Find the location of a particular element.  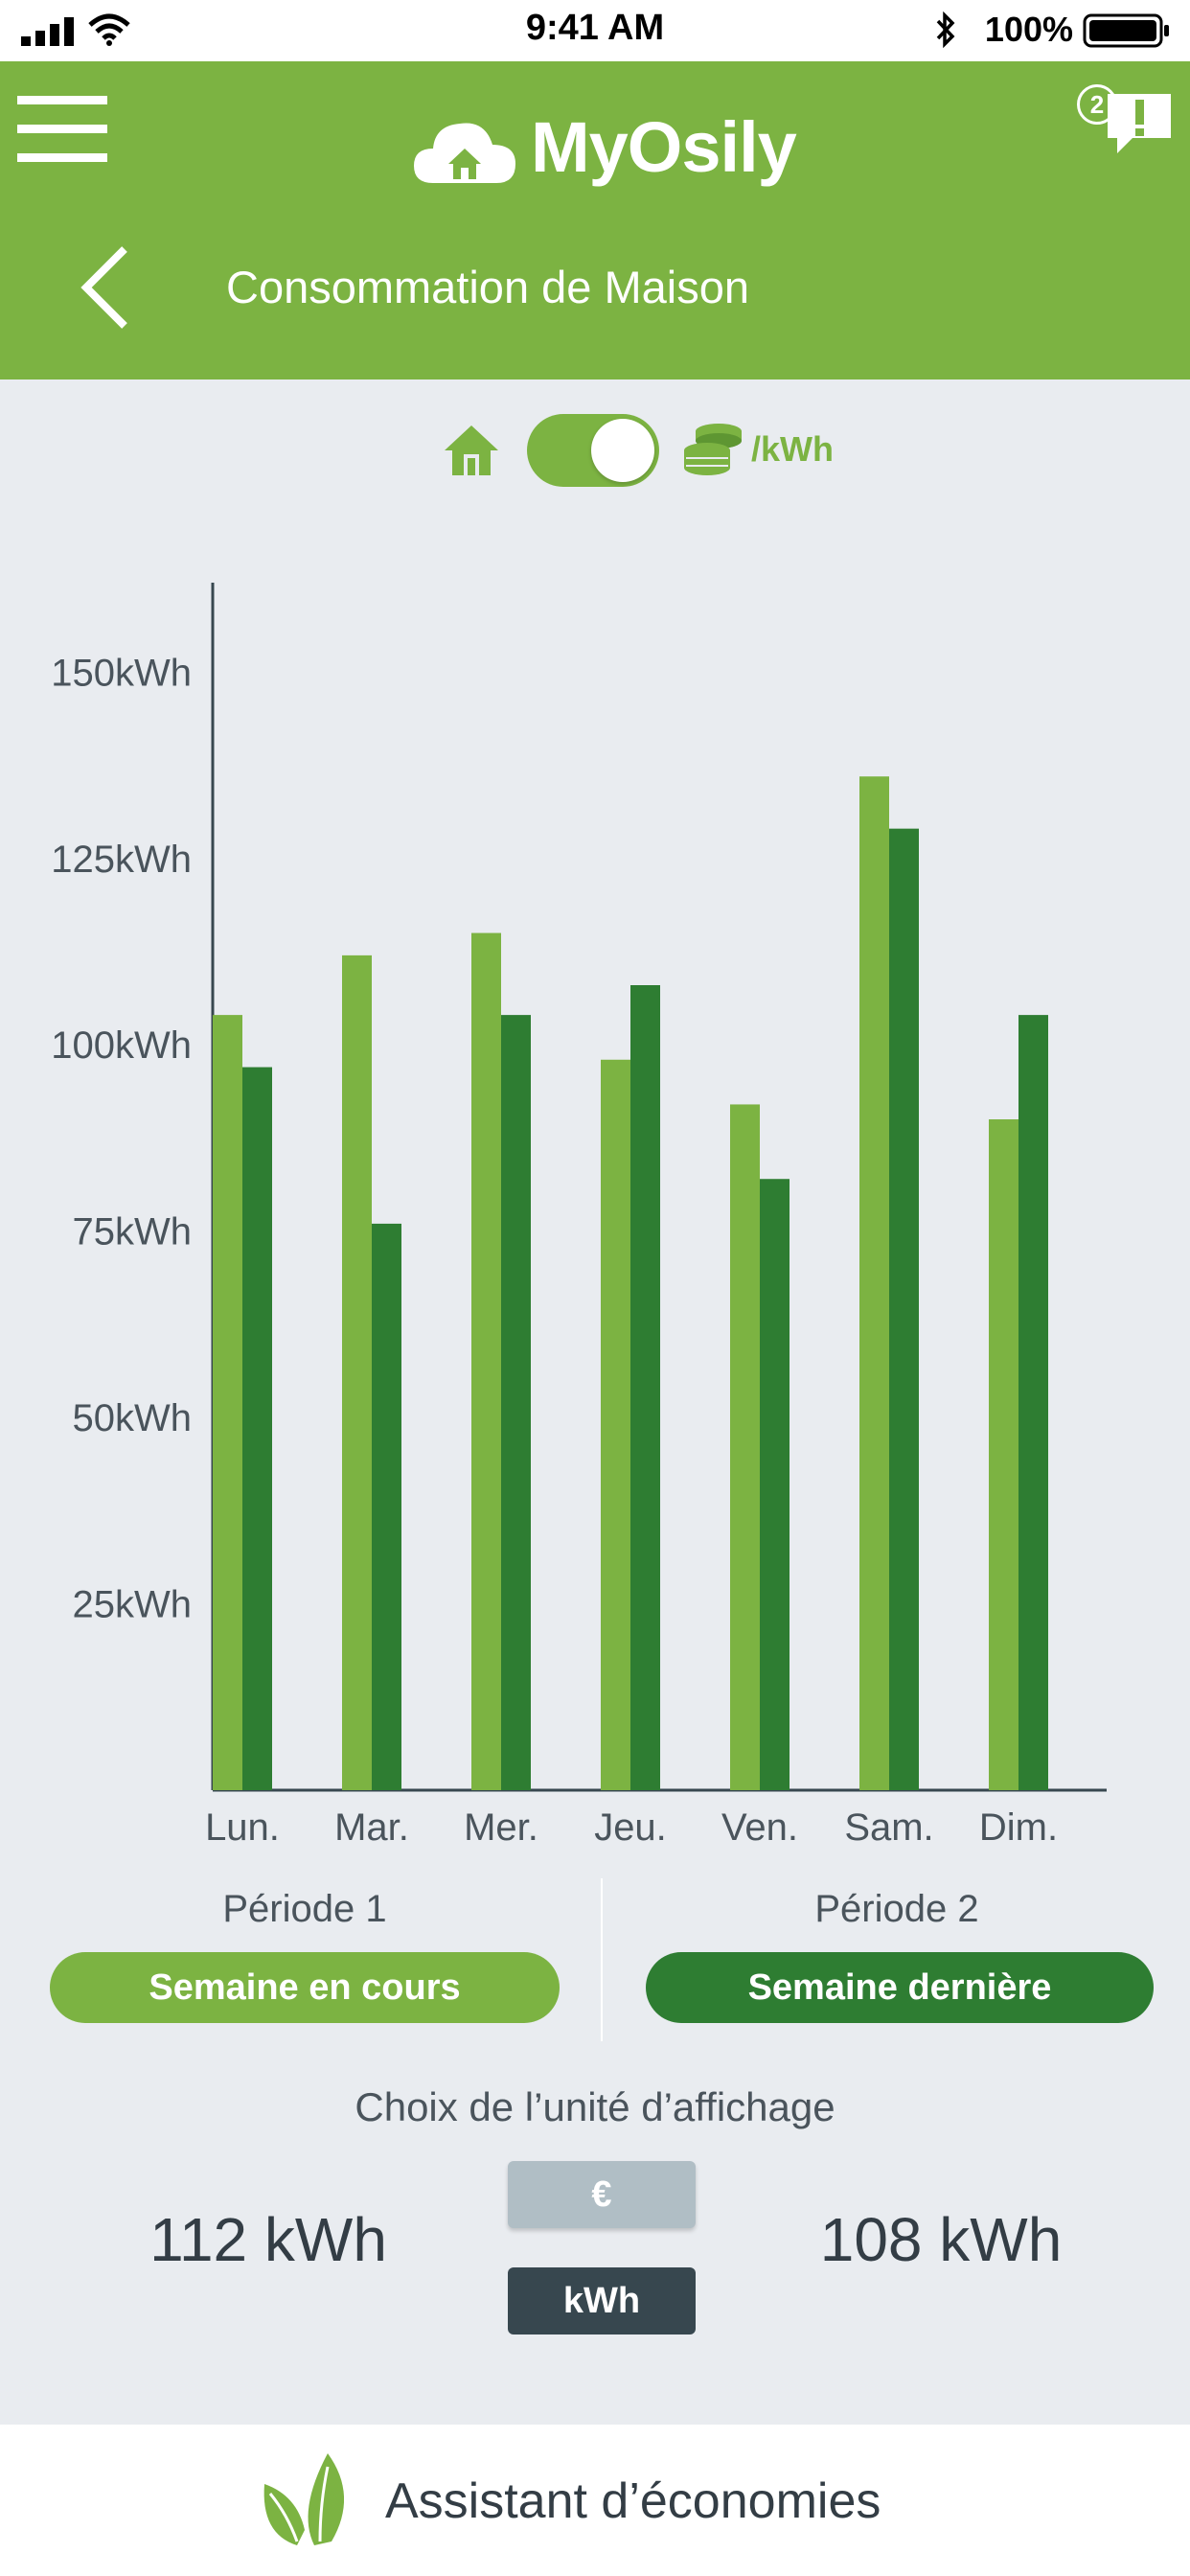

cloud-home-icon is located at coordinates (465, 153).